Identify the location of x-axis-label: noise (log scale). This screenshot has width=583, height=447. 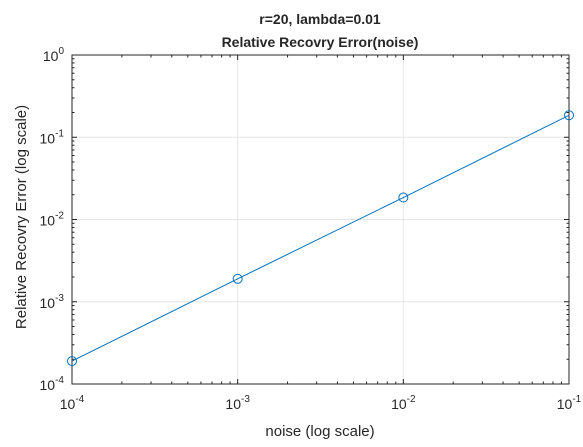
(319, 431).